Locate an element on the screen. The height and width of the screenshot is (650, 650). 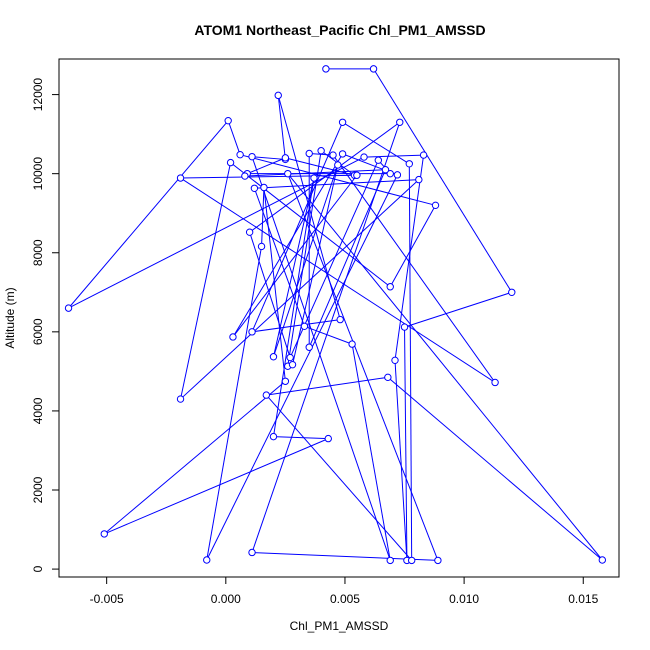
x-axis-label: Chl_PM1_AMSSD is located at coordinates (339, 626).